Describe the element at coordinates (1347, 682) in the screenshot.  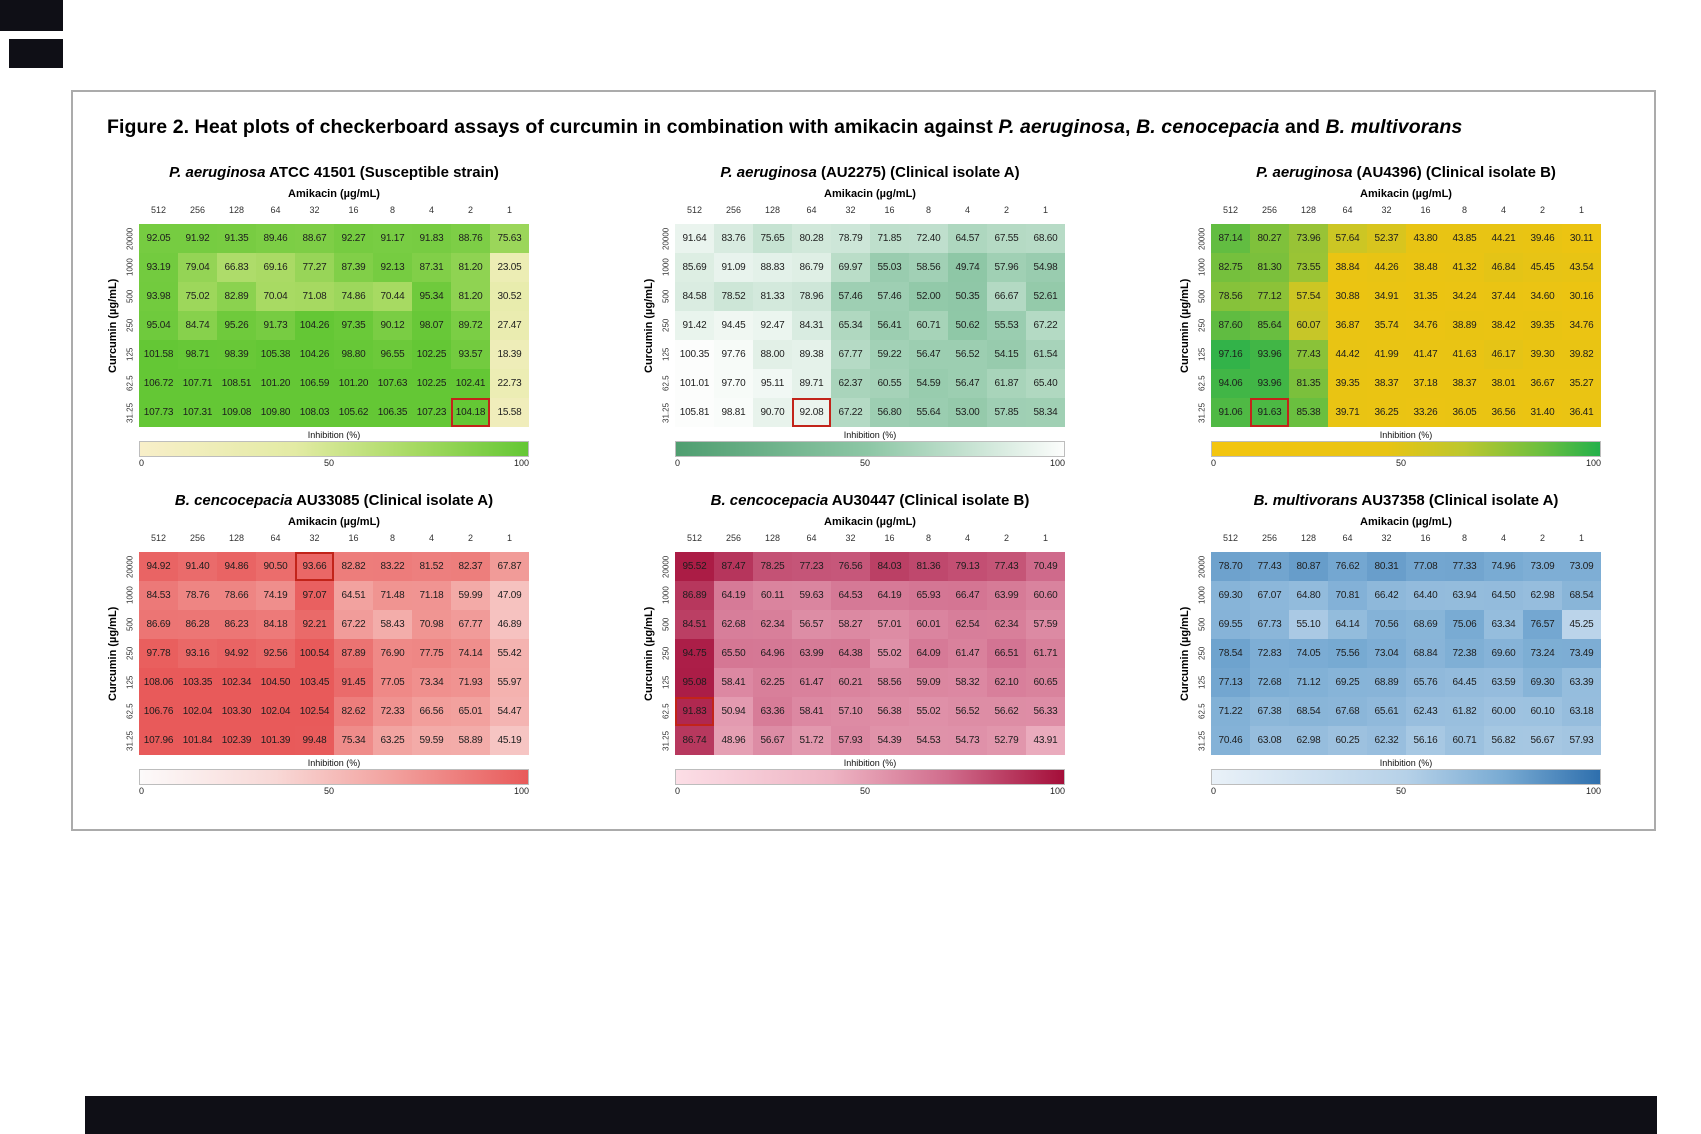
I see `heatmap-cell: 69.25` at that location.